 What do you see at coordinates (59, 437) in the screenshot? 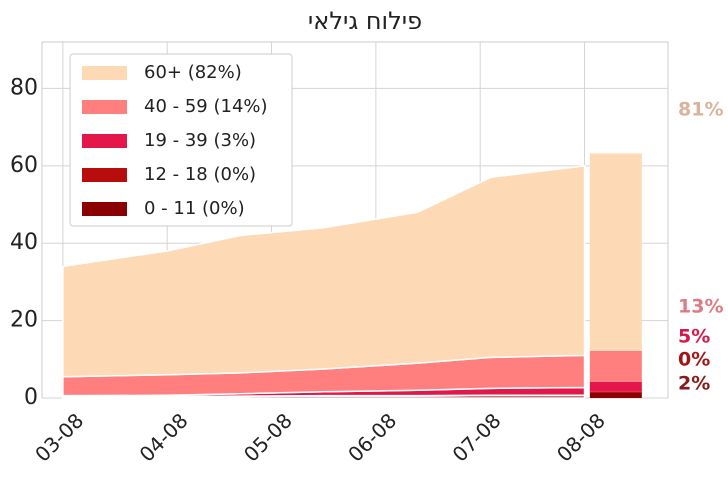
I see `x-tick-label: 03-08` at bounding box center [59, 437].